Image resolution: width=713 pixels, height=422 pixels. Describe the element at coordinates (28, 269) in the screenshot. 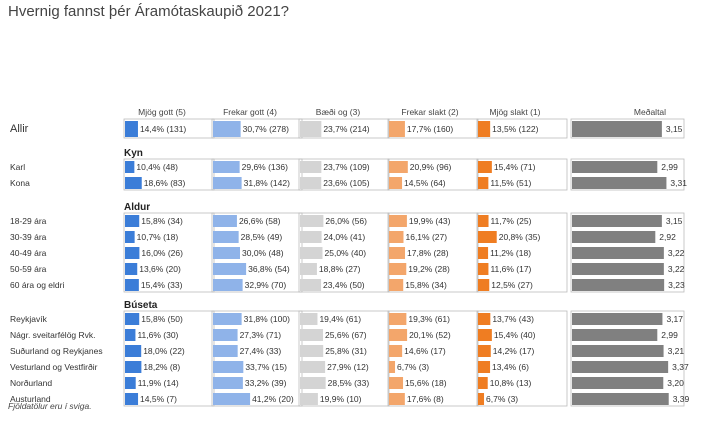

I see `row-label: 50-59 ára` at that location.